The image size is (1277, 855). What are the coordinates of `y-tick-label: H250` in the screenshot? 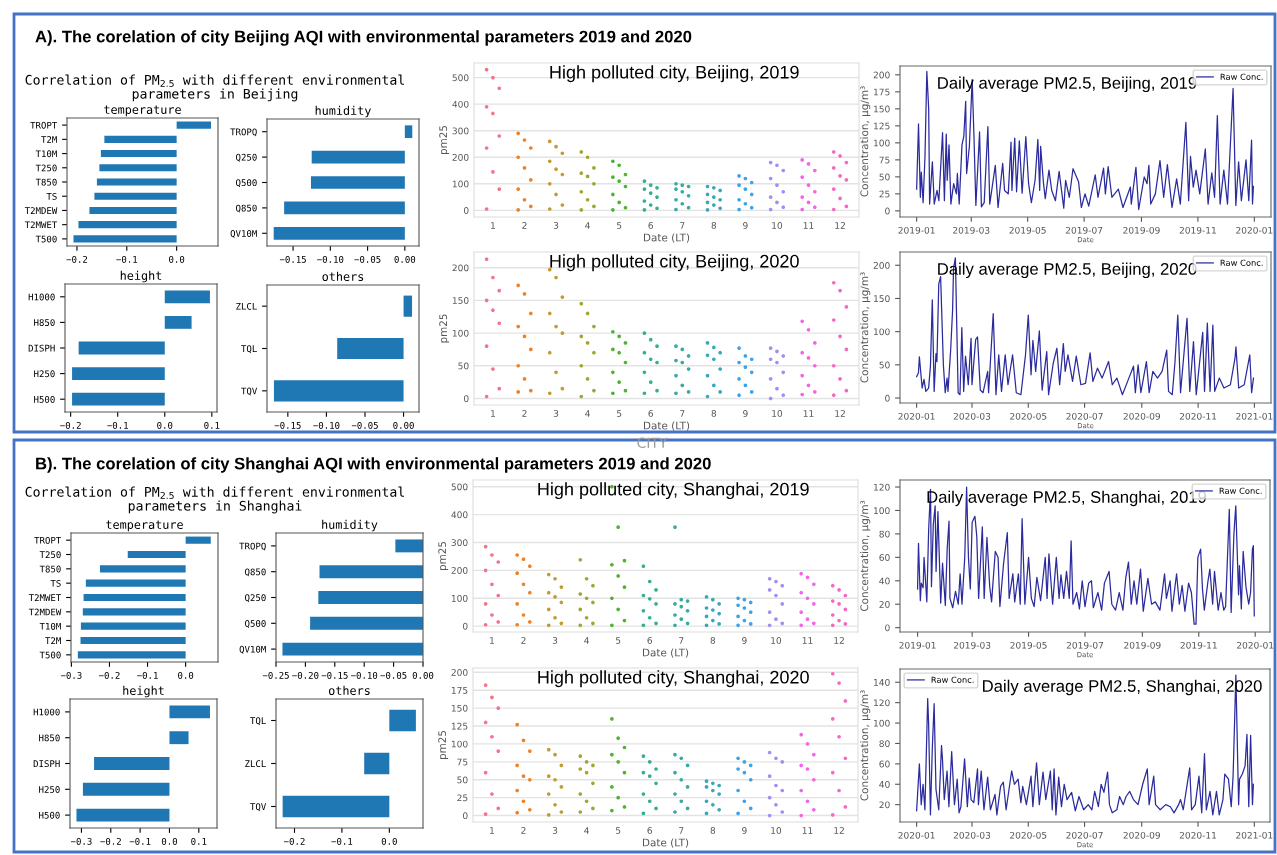 It's located at (49, 789).